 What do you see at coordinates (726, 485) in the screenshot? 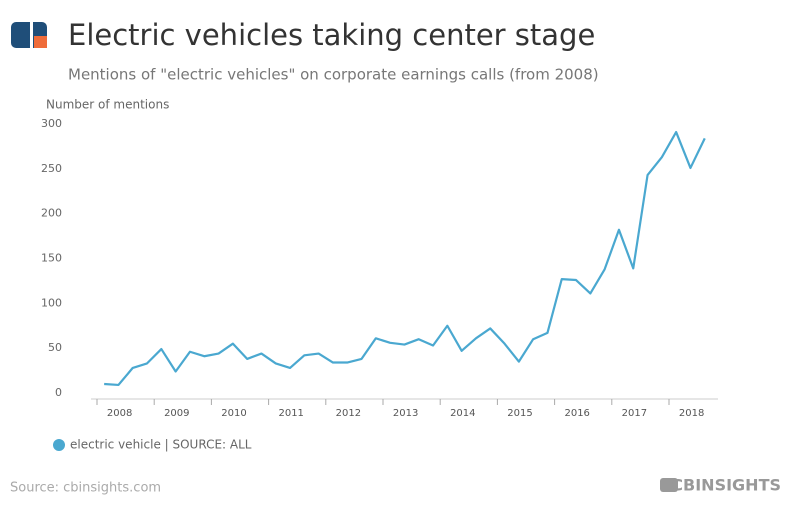
I see `brand: CBINSIGHTS` at bounding box center [726, 485].